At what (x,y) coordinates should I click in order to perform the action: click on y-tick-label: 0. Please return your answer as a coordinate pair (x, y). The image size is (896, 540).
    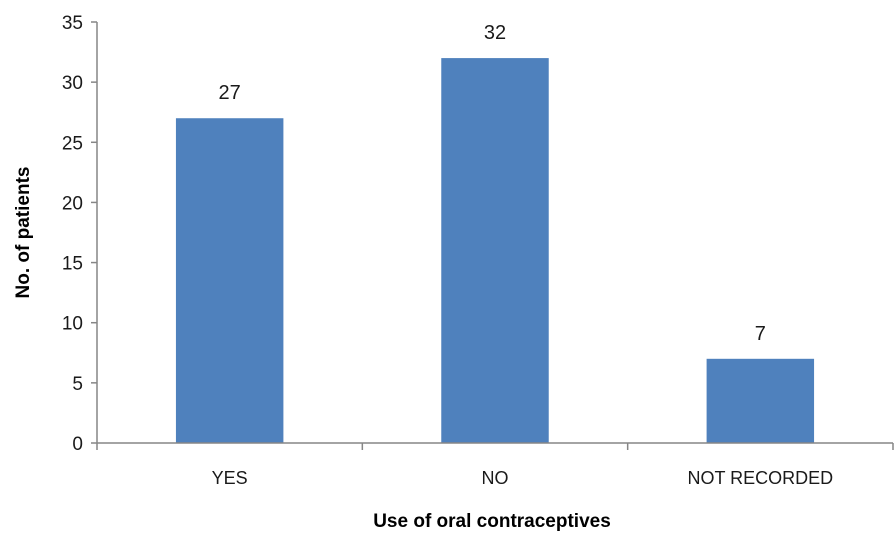
    Looking at the image, I should click on (77, 444).